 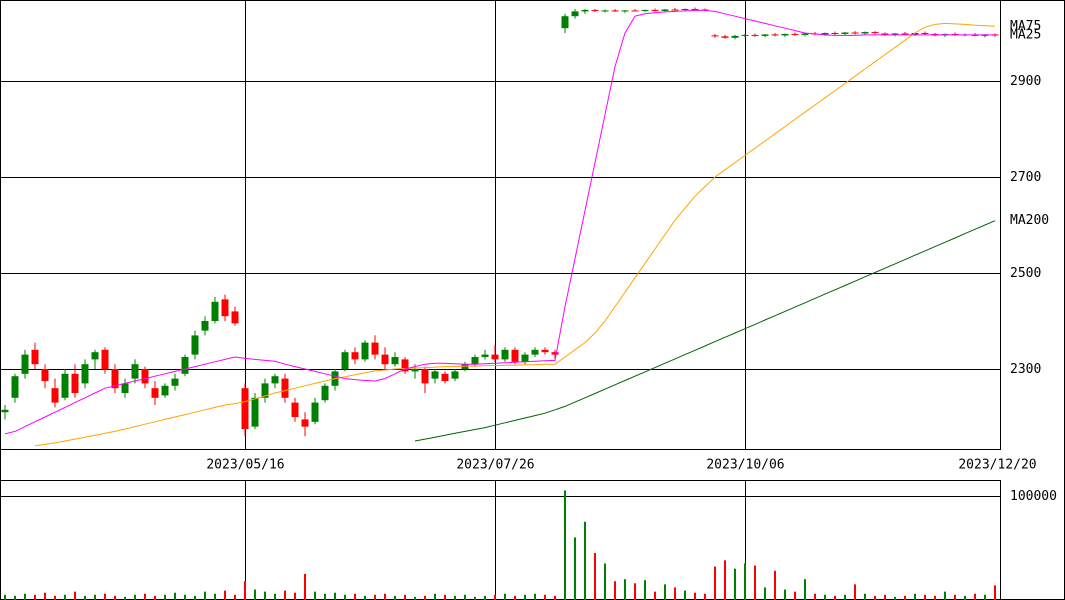 I want to click on ma-label: MA25, so click(x=1025, y=34).